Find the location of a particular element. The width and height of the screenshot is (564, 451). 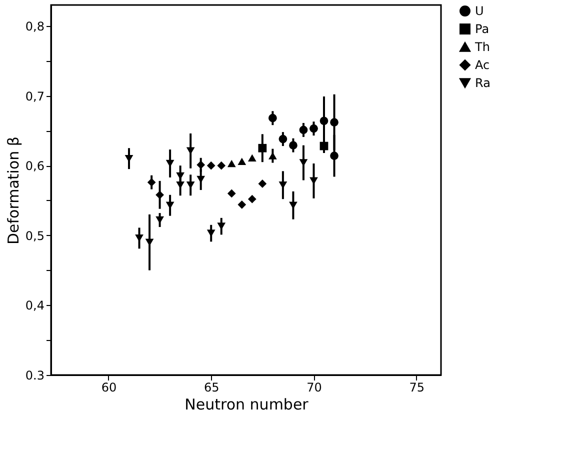

legend-label: Ra is located at coordinates (482, 83).